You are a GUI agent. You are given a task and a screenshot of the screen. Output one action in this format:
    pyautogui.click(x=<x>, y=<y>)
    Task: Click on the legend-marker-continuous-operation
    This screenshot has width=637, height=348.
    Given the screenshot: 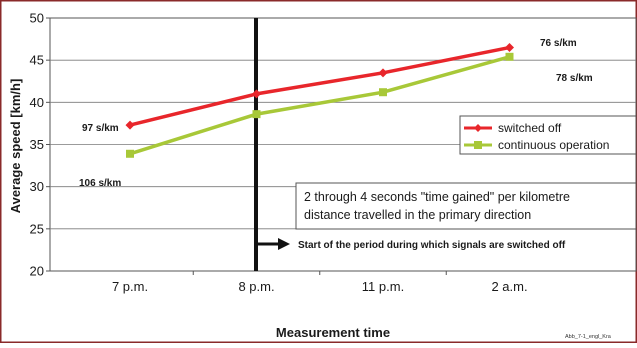 What is the action you would take?
    pyautogui.click(x=478, y=145)
    